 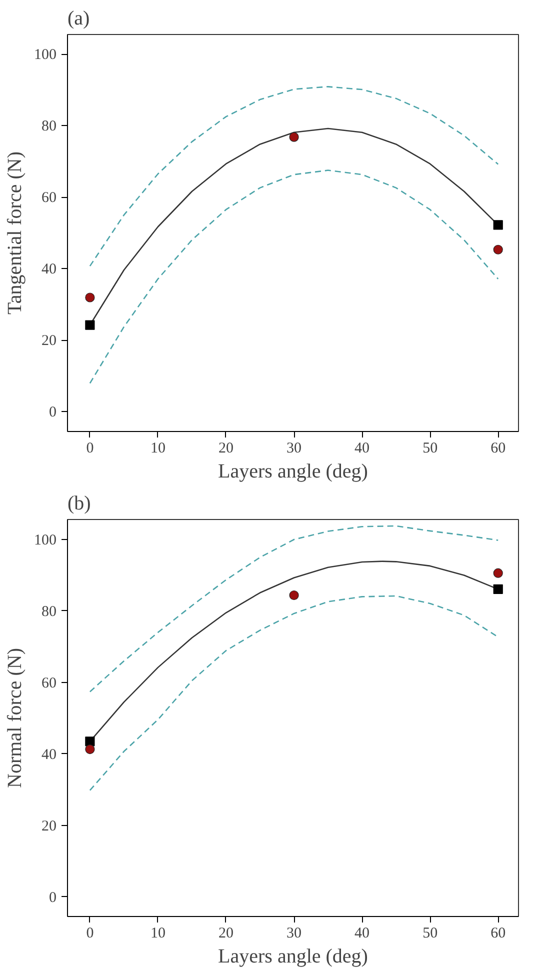 I want to click on chart-title: (a), so click(x=79, y=19).